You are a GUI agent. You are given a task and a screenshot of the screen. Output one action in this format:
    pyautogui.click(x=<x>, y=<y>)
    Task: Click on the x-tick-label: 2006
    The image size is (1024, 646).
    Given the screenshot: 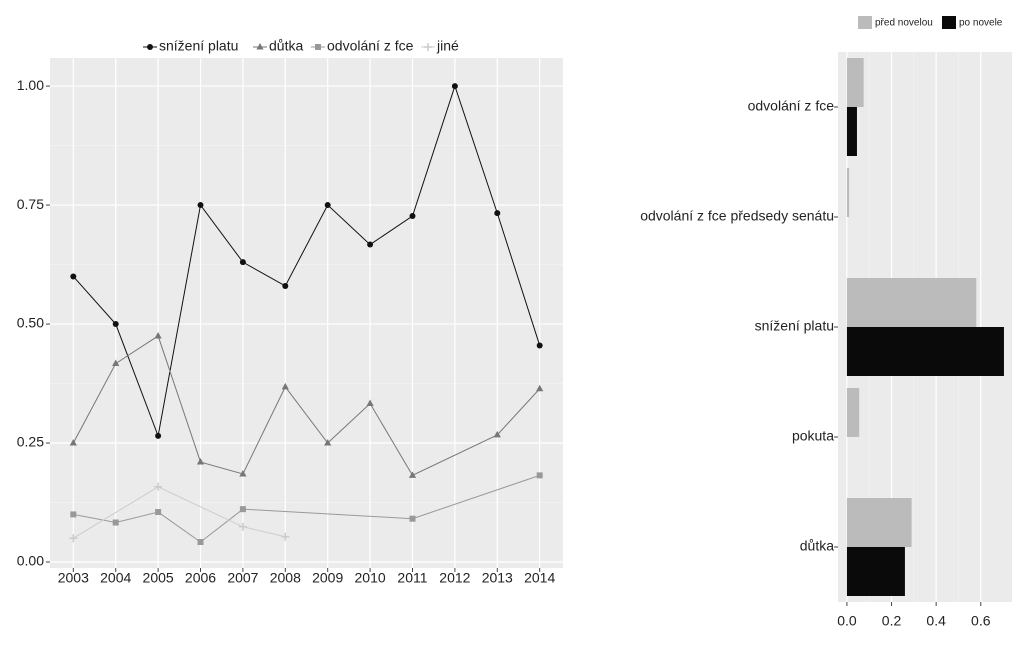 What is the action you would take?
    pyautogui.click(x=200, y=578)
    